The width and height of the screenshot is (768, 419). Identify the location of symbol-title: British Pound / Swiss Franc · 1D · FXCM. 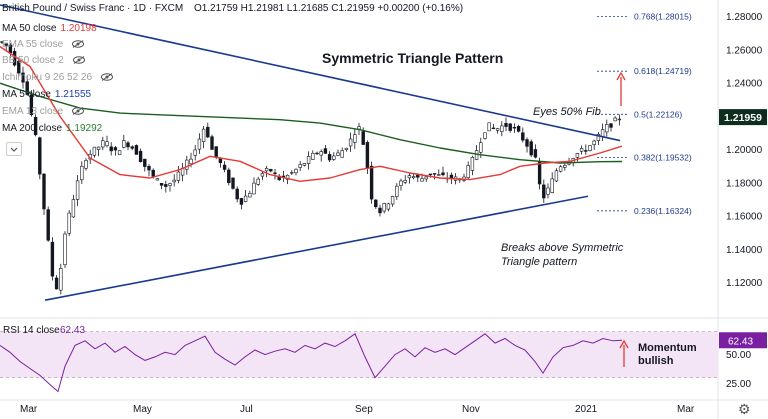
(93, 8).